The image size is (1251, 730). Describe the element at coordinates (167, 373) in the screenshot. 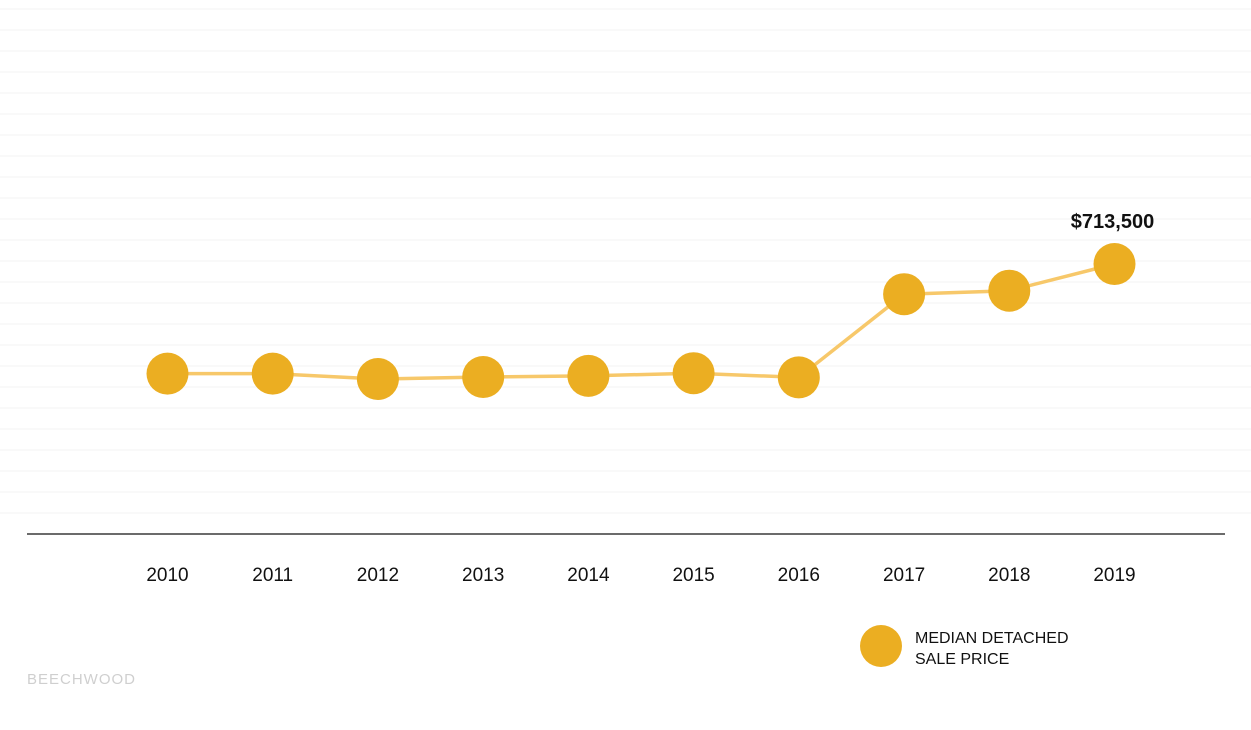

I see `data-point-2010` at that location.